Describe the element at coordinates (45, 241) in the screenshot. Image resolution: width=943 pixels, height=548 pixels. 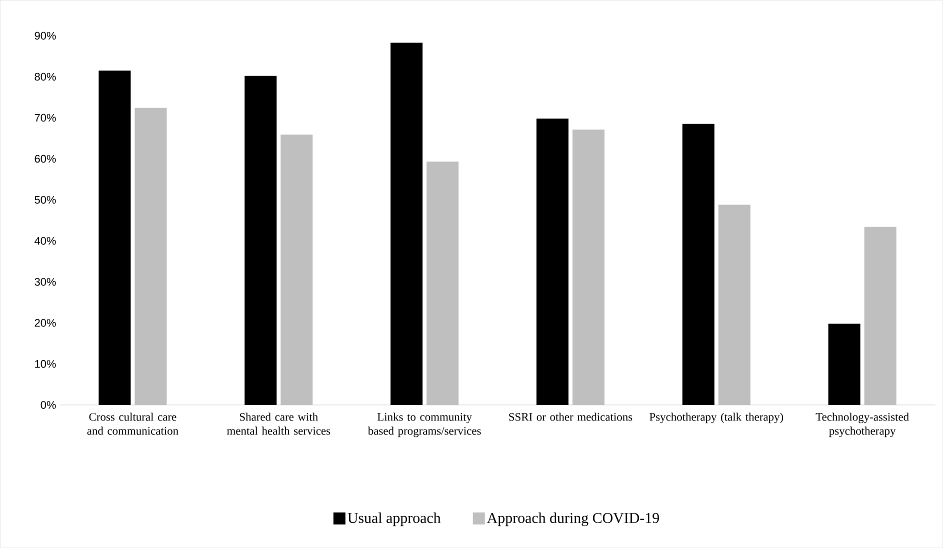
I see `y-tick-label: 40%` at that location.